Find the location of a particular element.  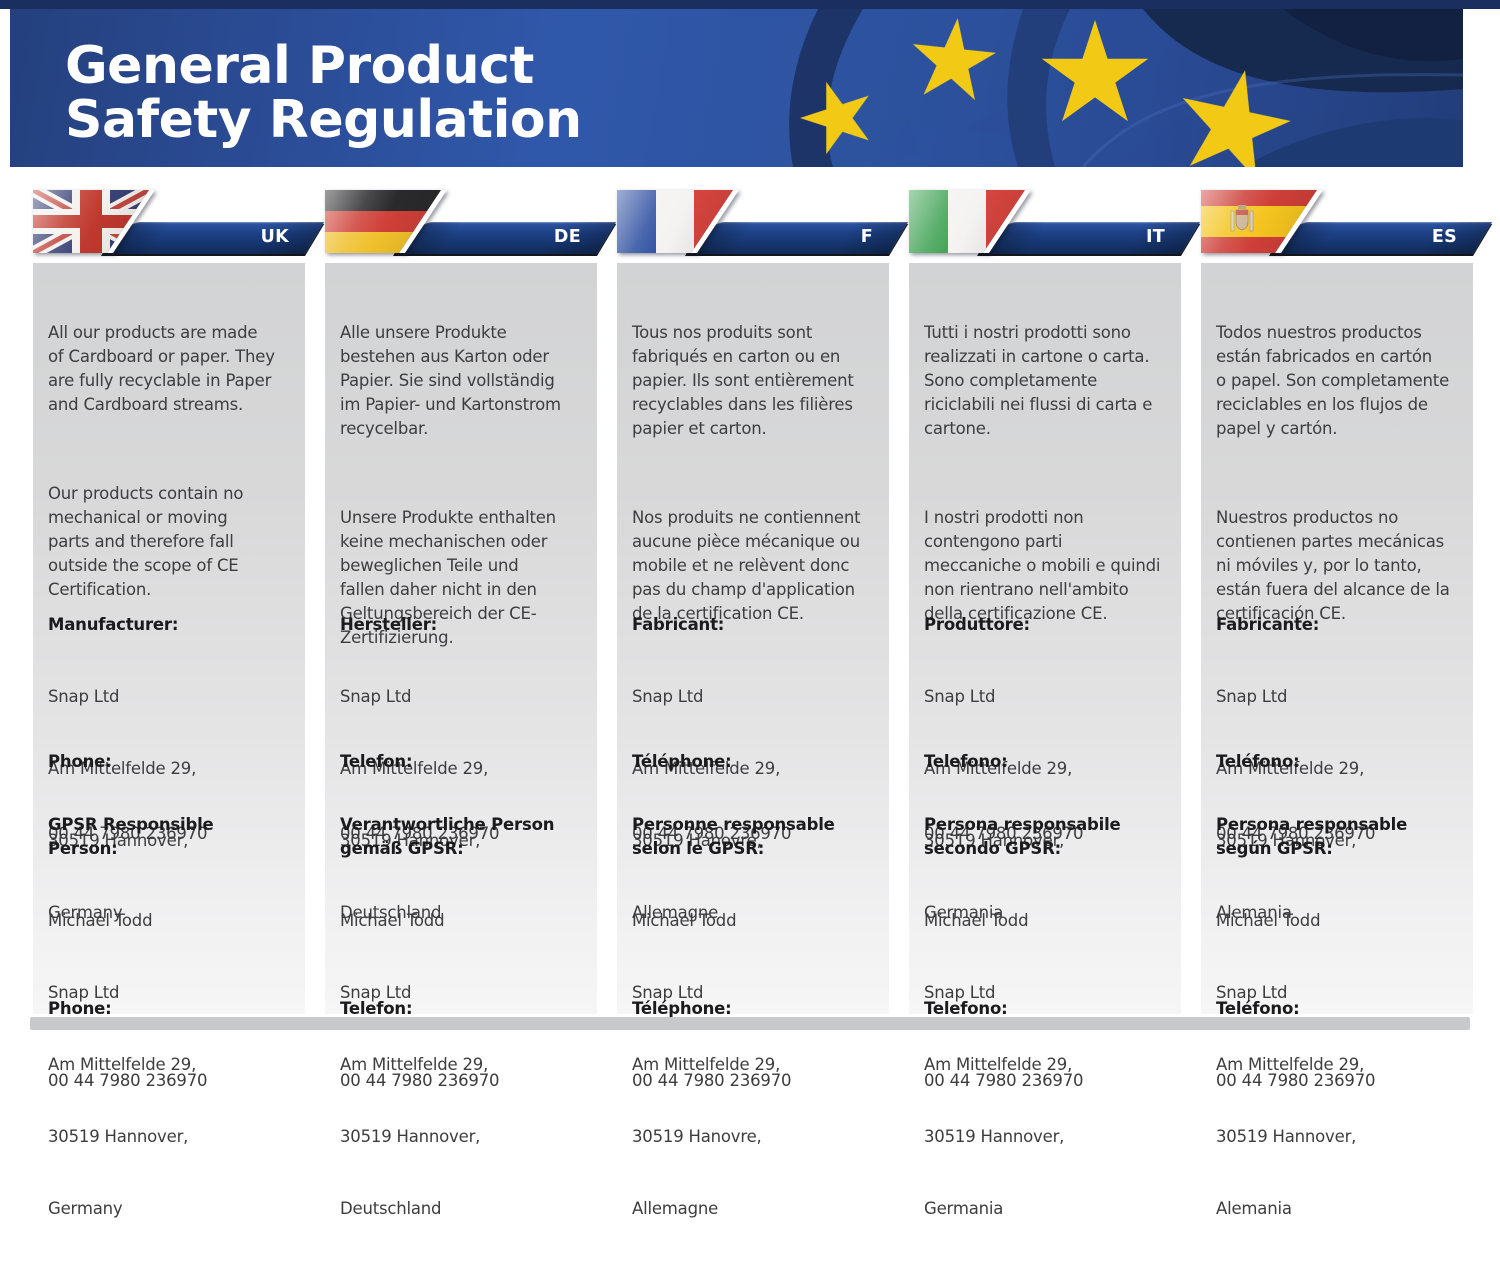

phone-section: Téléphone: 00 44 7980 236970 is located at coordinates (759, 798).